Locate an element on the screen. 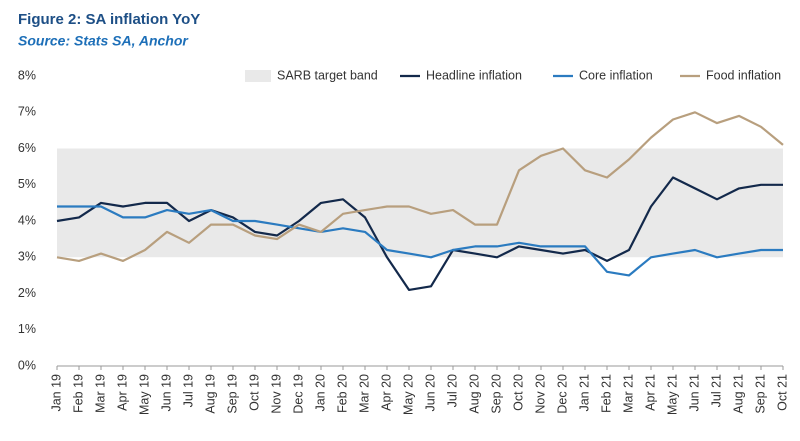 This screenshot has width=800, height=441. x-tick-label: Nov 19 is located at coordinates (276, 394).